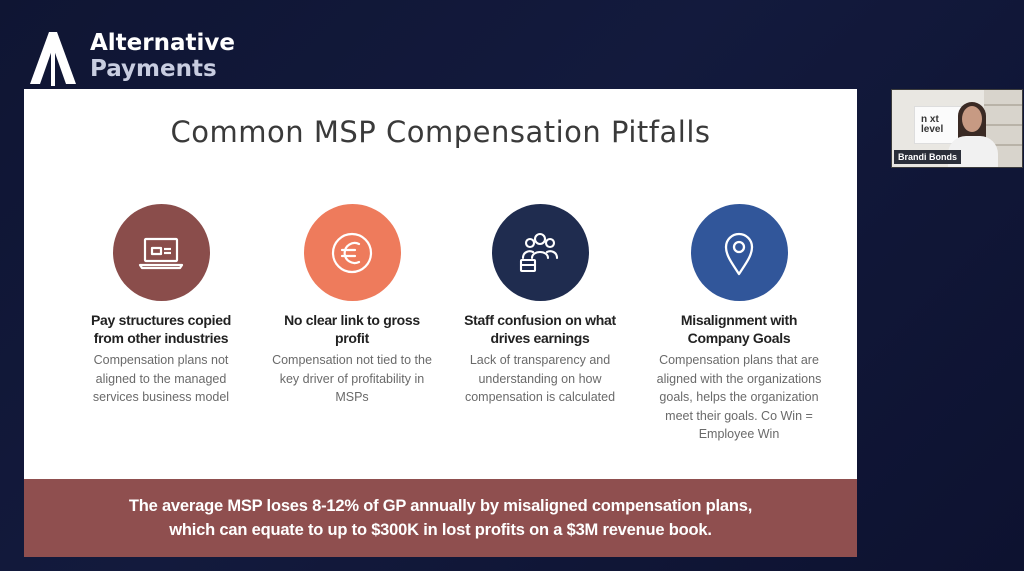 The width and height of the screenshot is (1024, 571). I want to click on background-logo-text: n xt level, so click(932, 124).